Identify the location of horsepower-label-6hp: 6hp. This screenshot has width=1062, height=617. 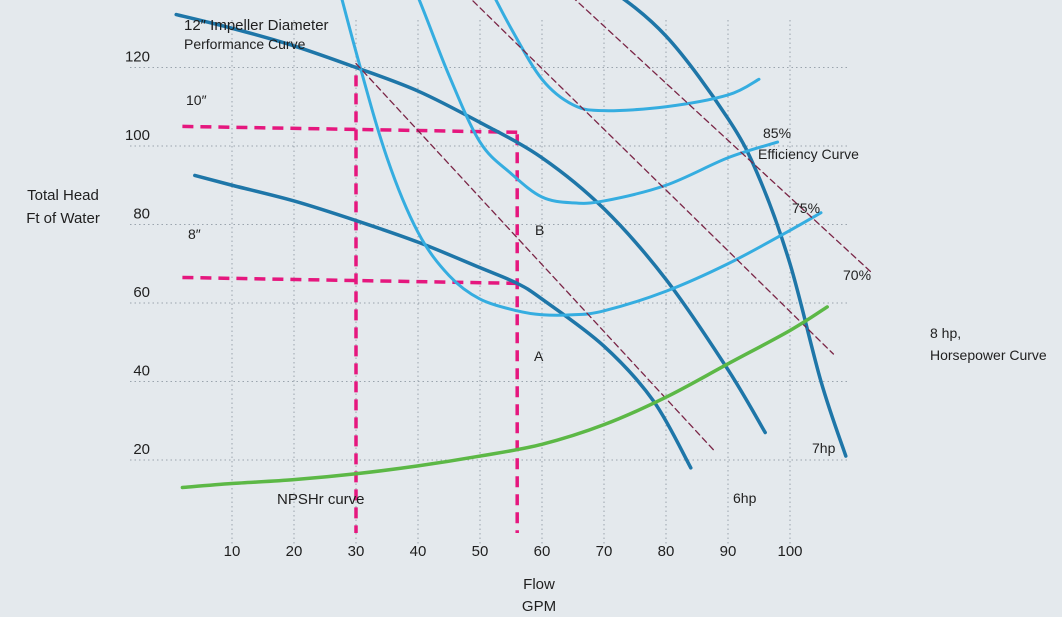
(745, 498).